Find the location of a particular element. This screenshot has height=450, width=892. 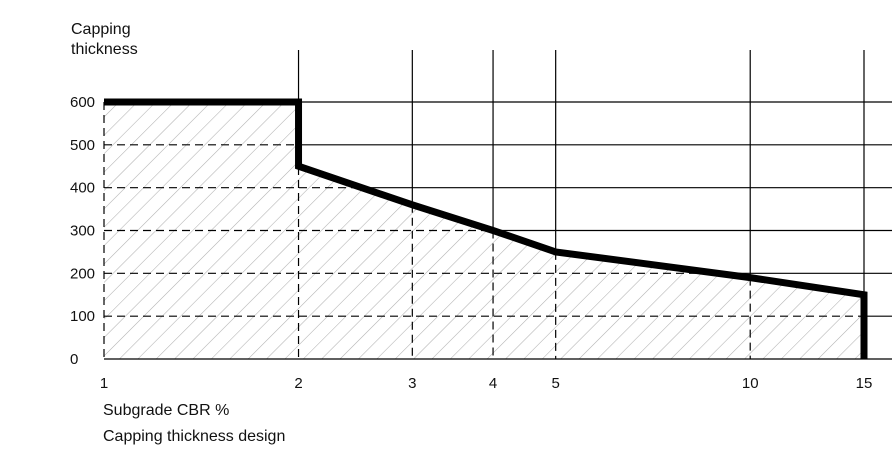

y-tick-label: 0 is located at coordinates (74, 359).